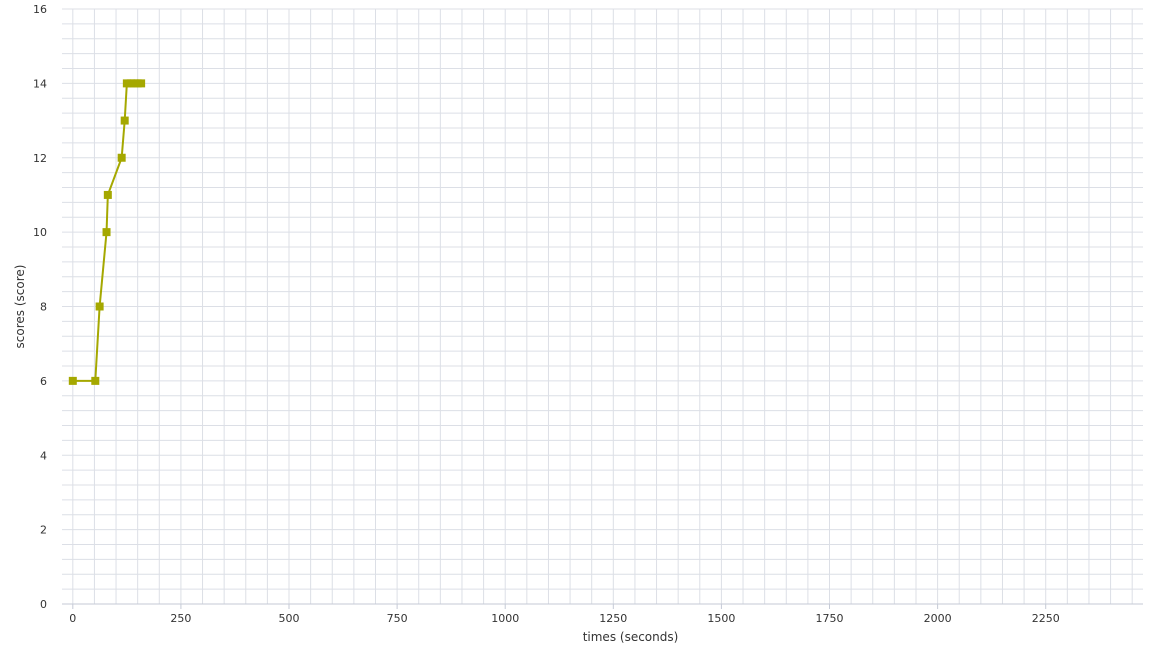  I want to click on y-tick-label: 4, so click(43, 455).